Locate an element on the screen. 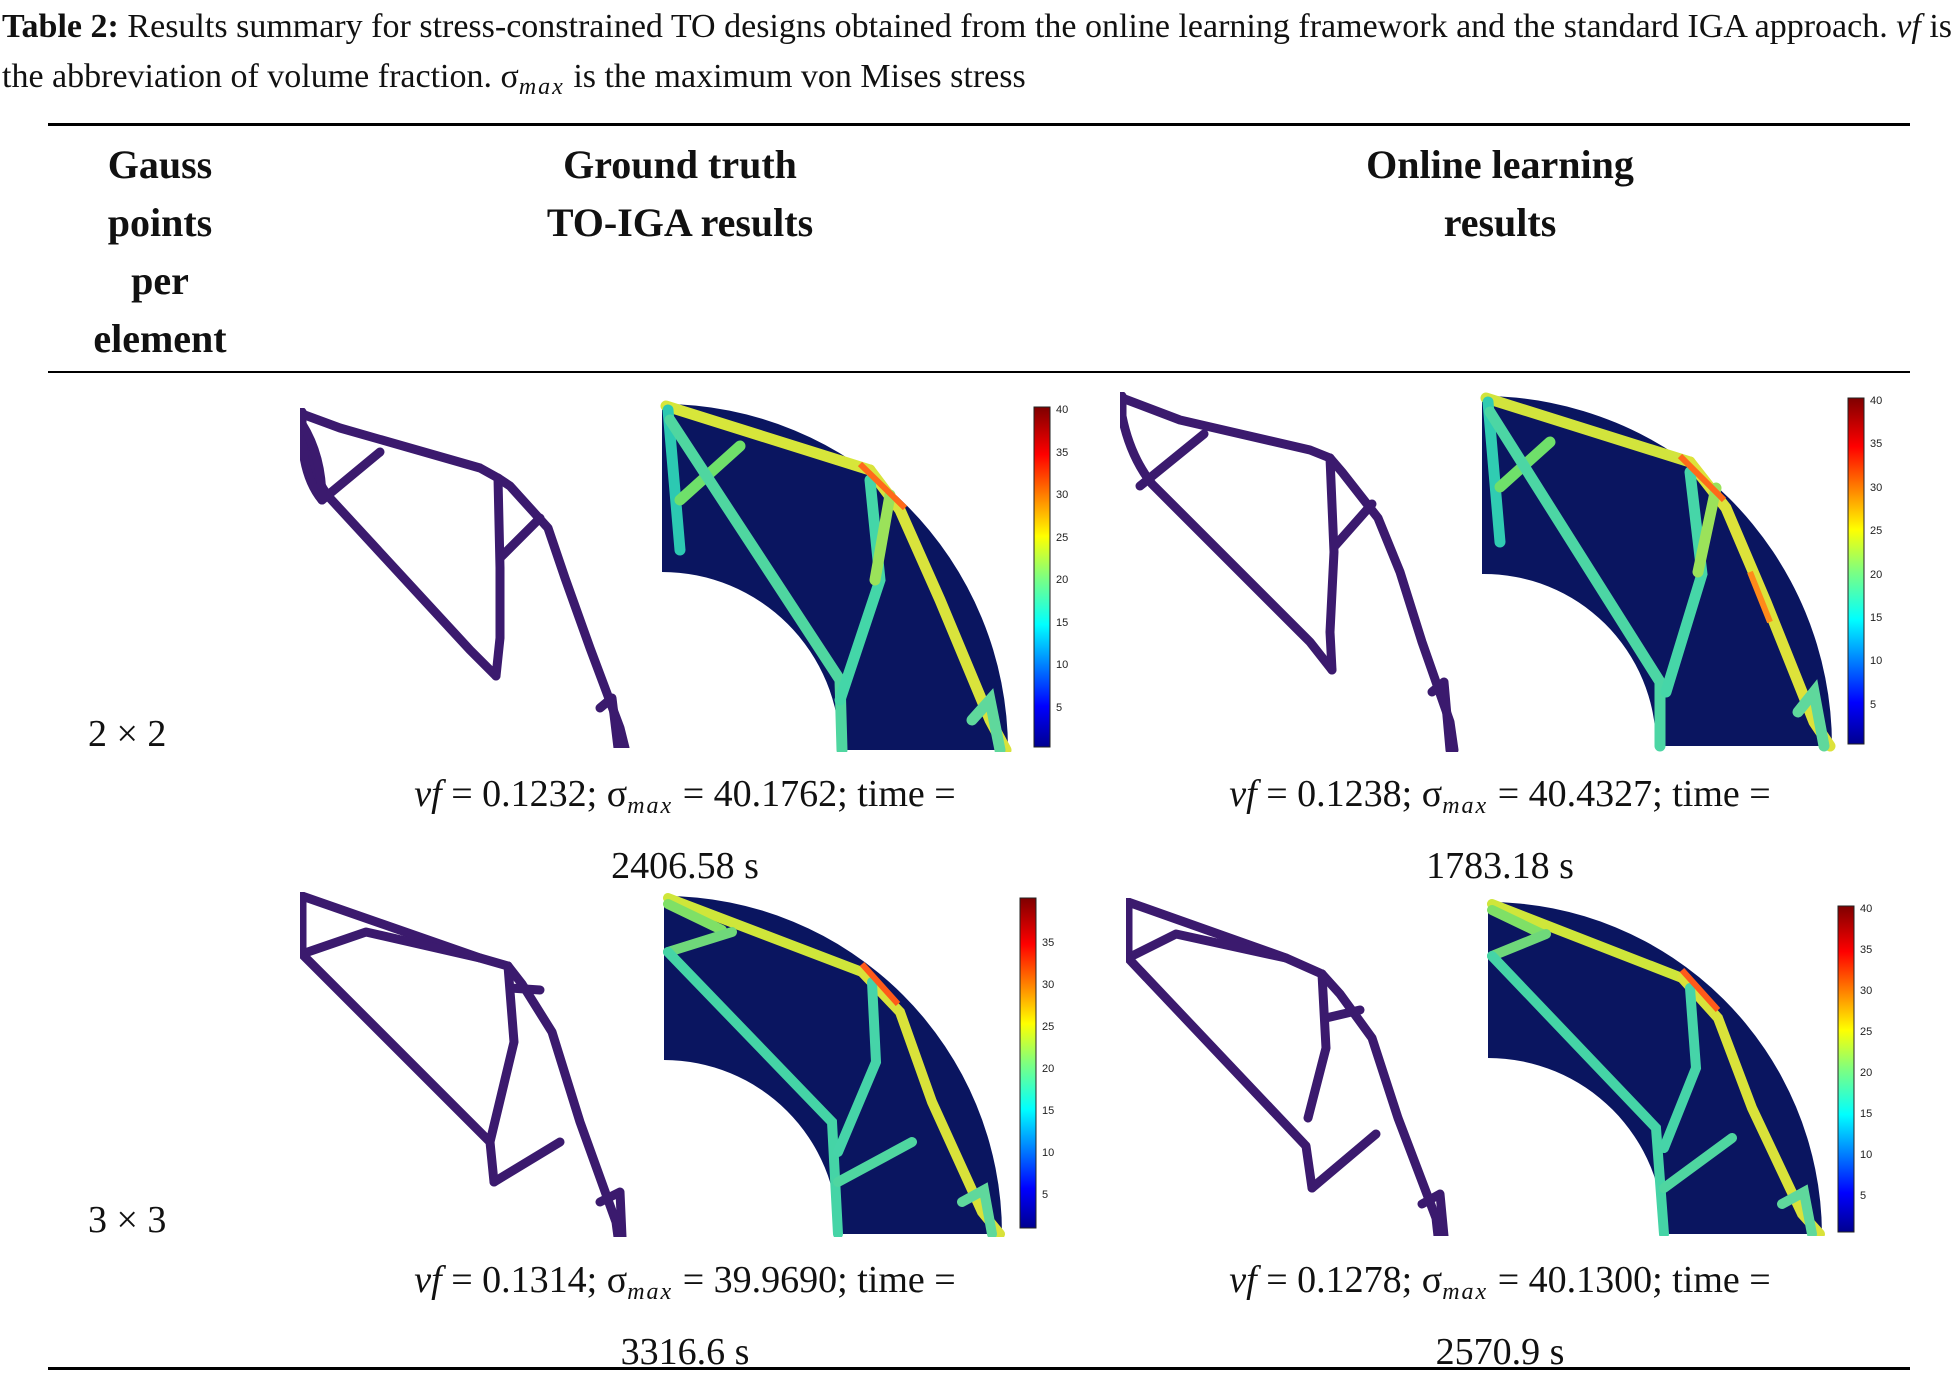  gt-3x3-tick-25: 25 is located at coordinates (1048, 1027).